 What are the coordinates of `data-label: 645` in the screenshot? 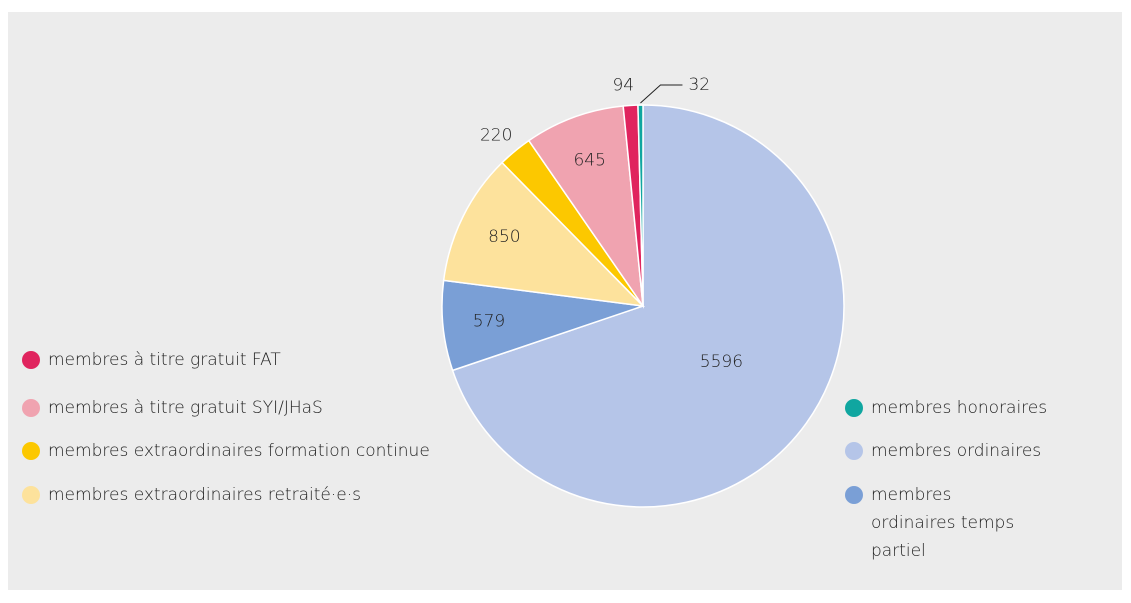 It's located at (589, 161).